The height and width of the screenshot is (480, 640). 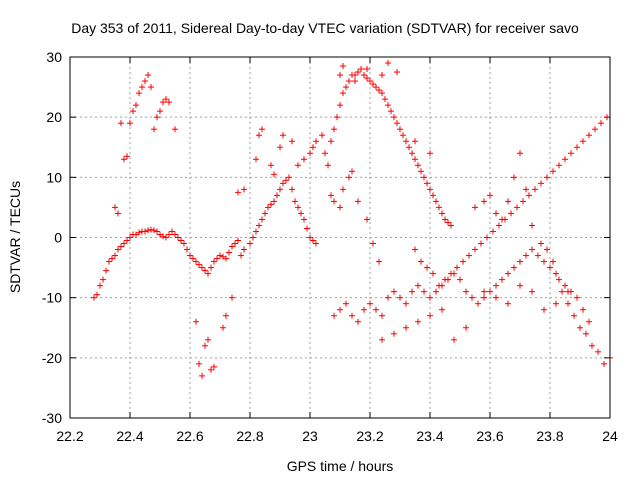 What do you see at coordinates (249, 436) in the screenshot?
I see `x-tick-label: 22.8` at bounding box center [249, 436].